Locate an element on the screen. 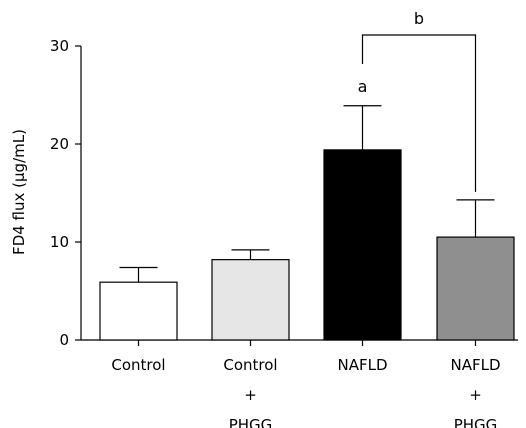 The image size is (526, 428). y-tick-label: 0 is located at coordinates (64, 340).